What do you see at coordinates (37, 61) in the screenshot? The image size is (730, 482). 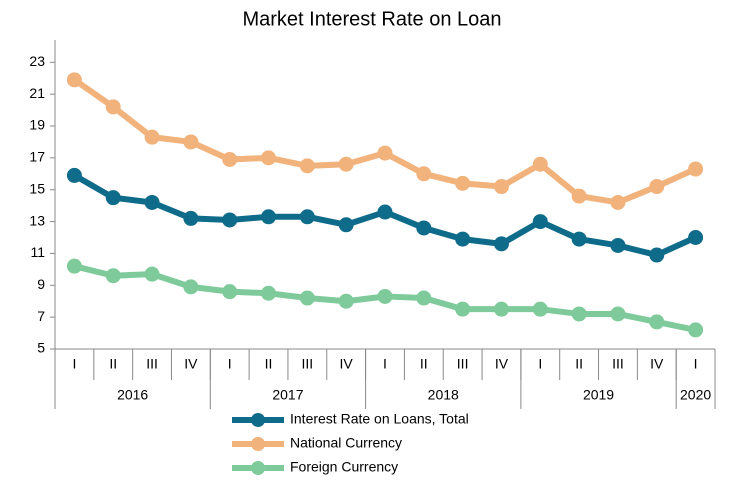 I see `y-tick-label: 23` at bounding box center [37, 61].